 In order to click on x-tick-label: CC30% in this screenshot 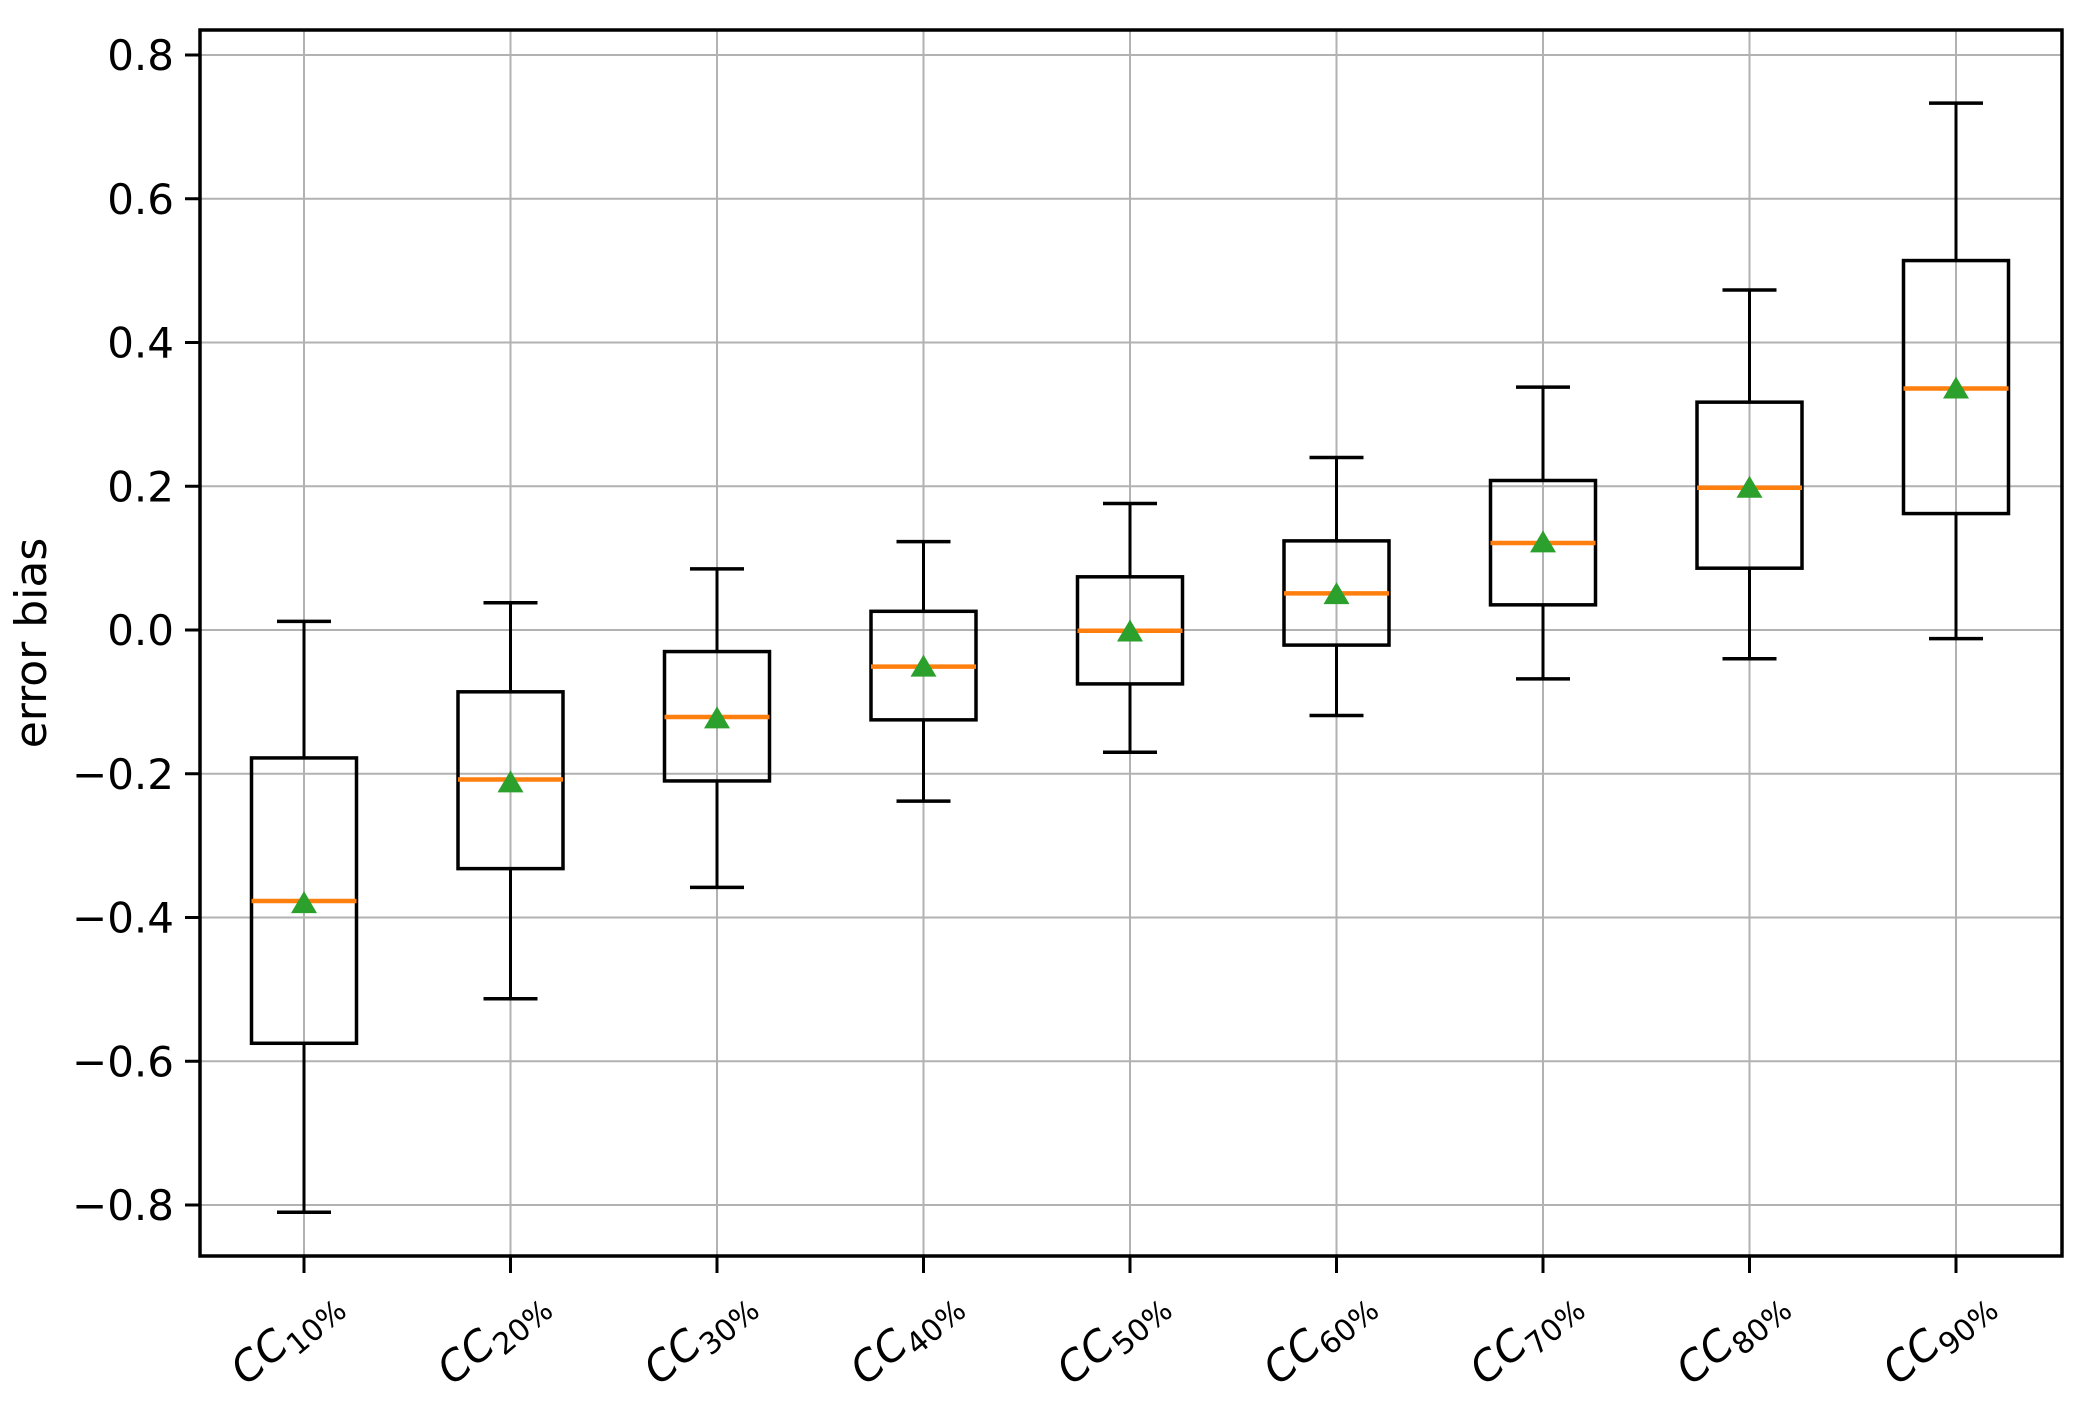, I will do `click(700, 1338)`.